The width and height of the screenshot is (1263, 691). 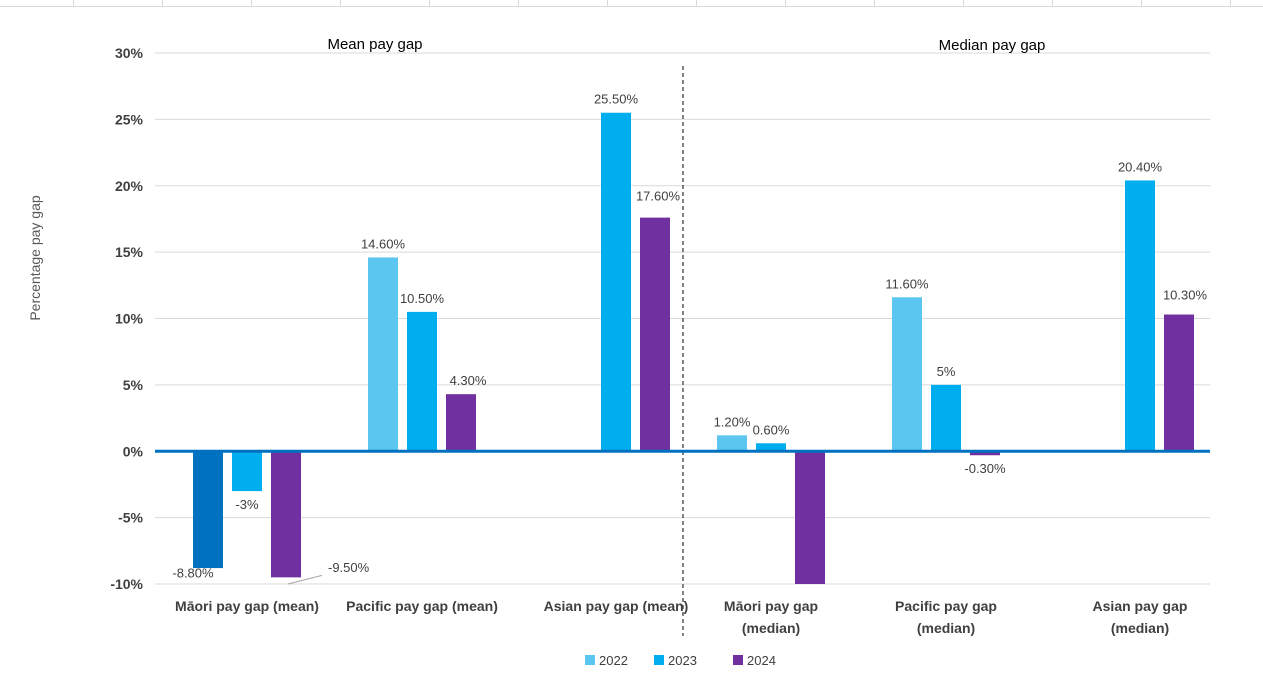 I want to click on category-label: Pacific pay gap (mean), so click(x=422, y=606).